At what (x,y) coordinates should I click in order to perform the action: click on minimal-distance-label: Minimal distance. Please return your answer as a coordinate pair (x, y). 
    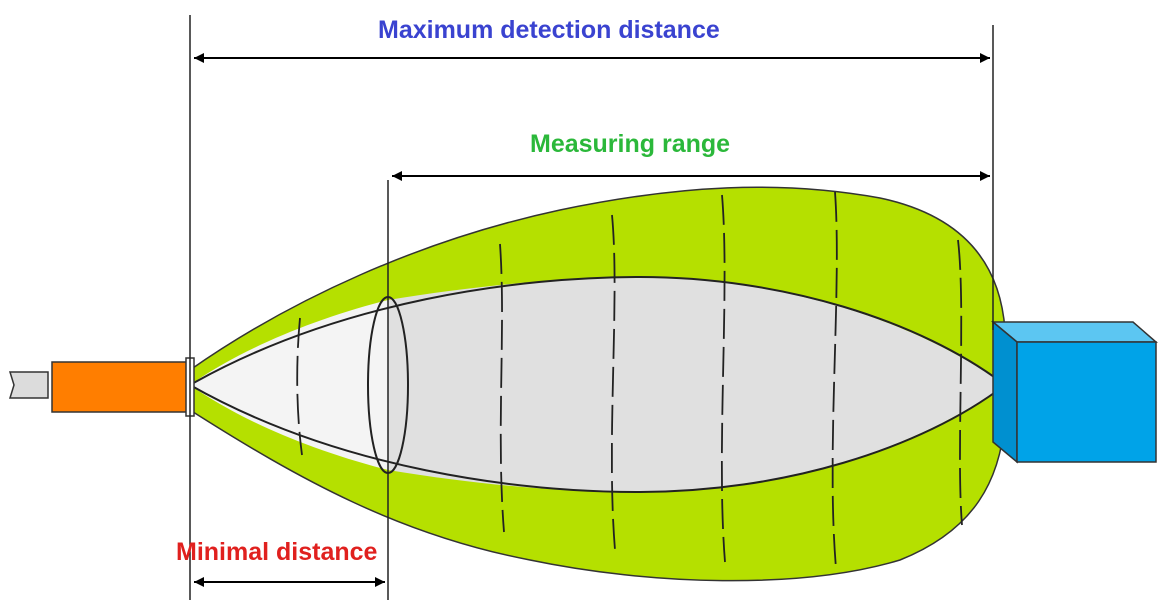
    Looking at the image, I should click on (277, 552).